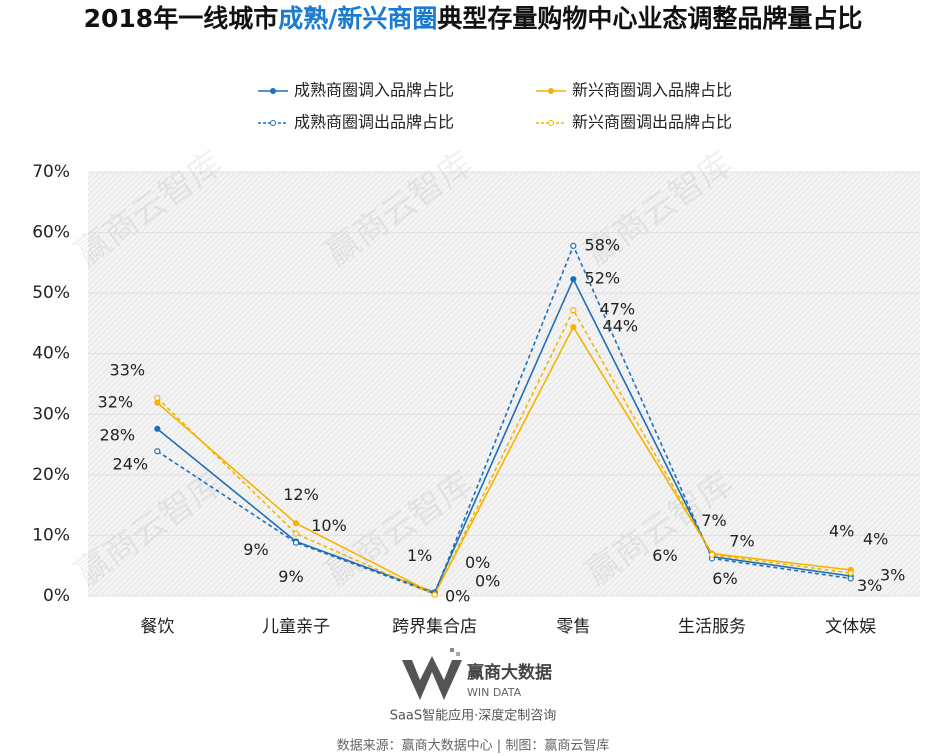  I want to click on x-tick-label: 餐饮, so click(157, 627).